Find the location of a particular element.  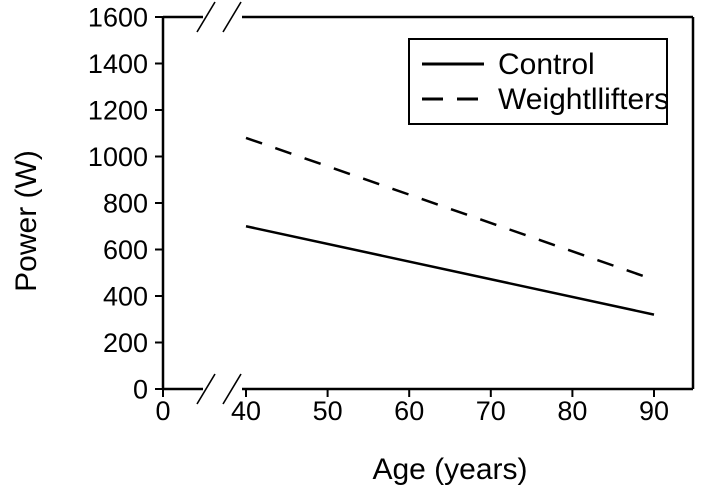

x-tick-label: 90 is located at coordinates (654, 411).